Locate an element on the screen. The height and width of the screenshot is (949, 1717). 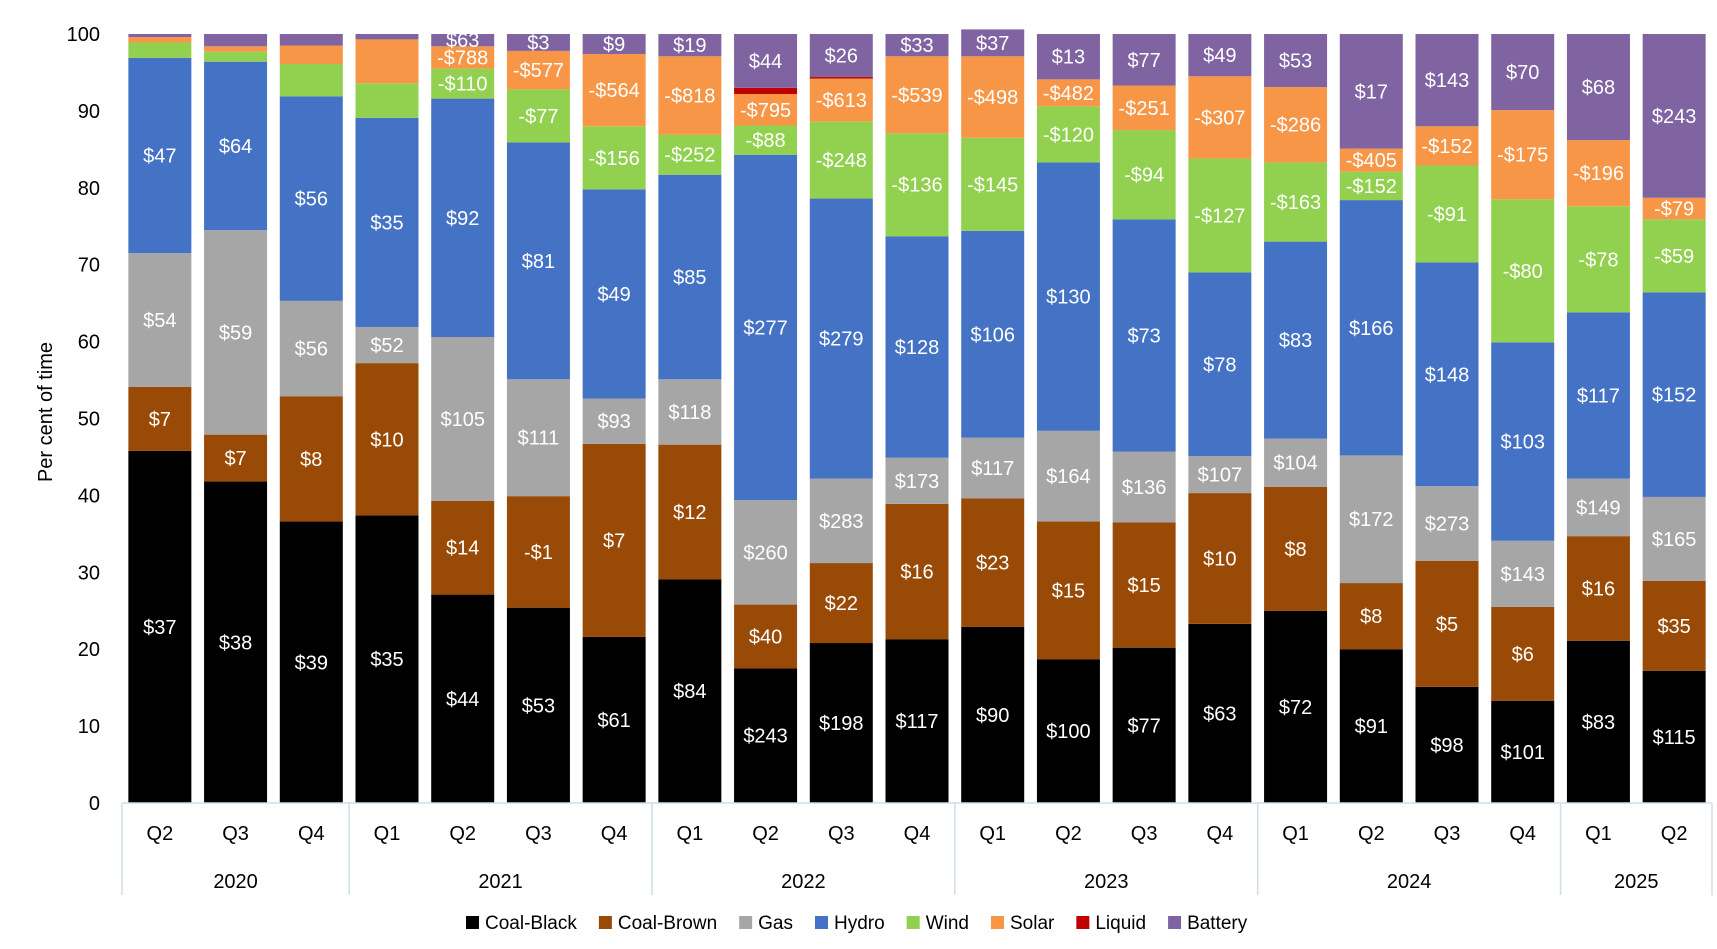
data-label: $172 is located at coordinates (1371, 520).